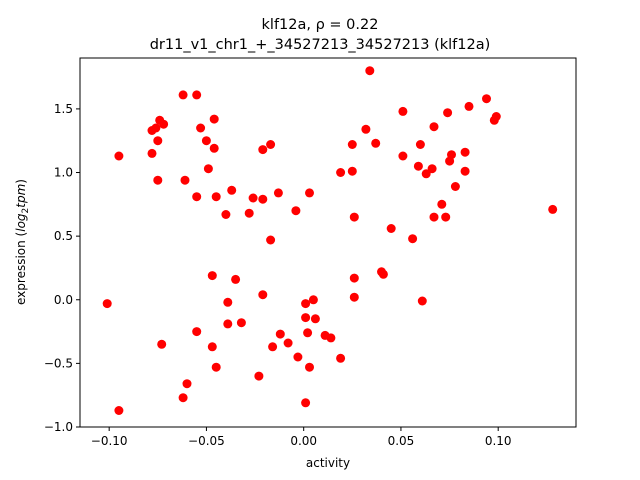 This screenshot has width=640, height=480. I want to click on y-tick-label: 0.5, so click(63, 236).